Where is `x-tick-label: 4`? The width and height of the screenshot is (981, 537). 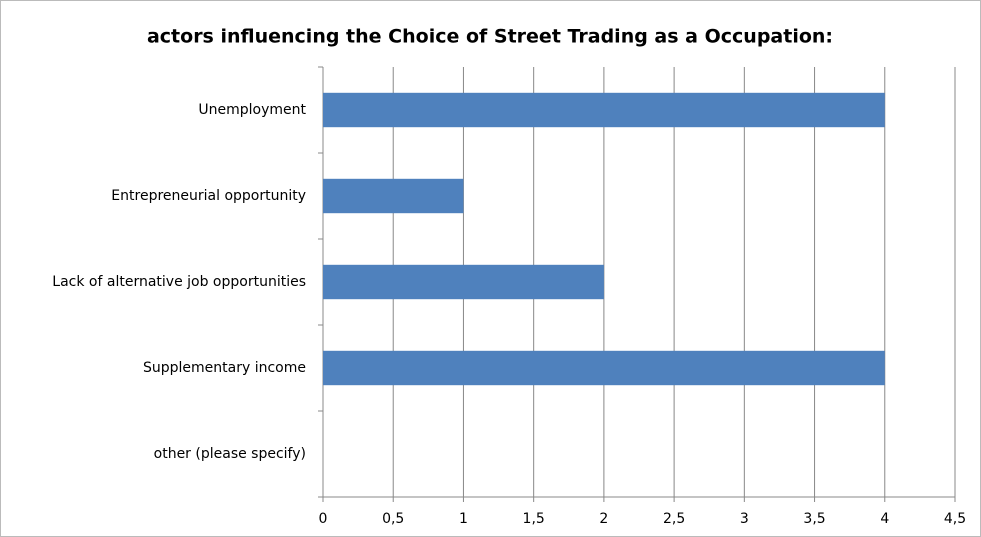
x-tick-label: 4 is located at coordinates (884, 519).